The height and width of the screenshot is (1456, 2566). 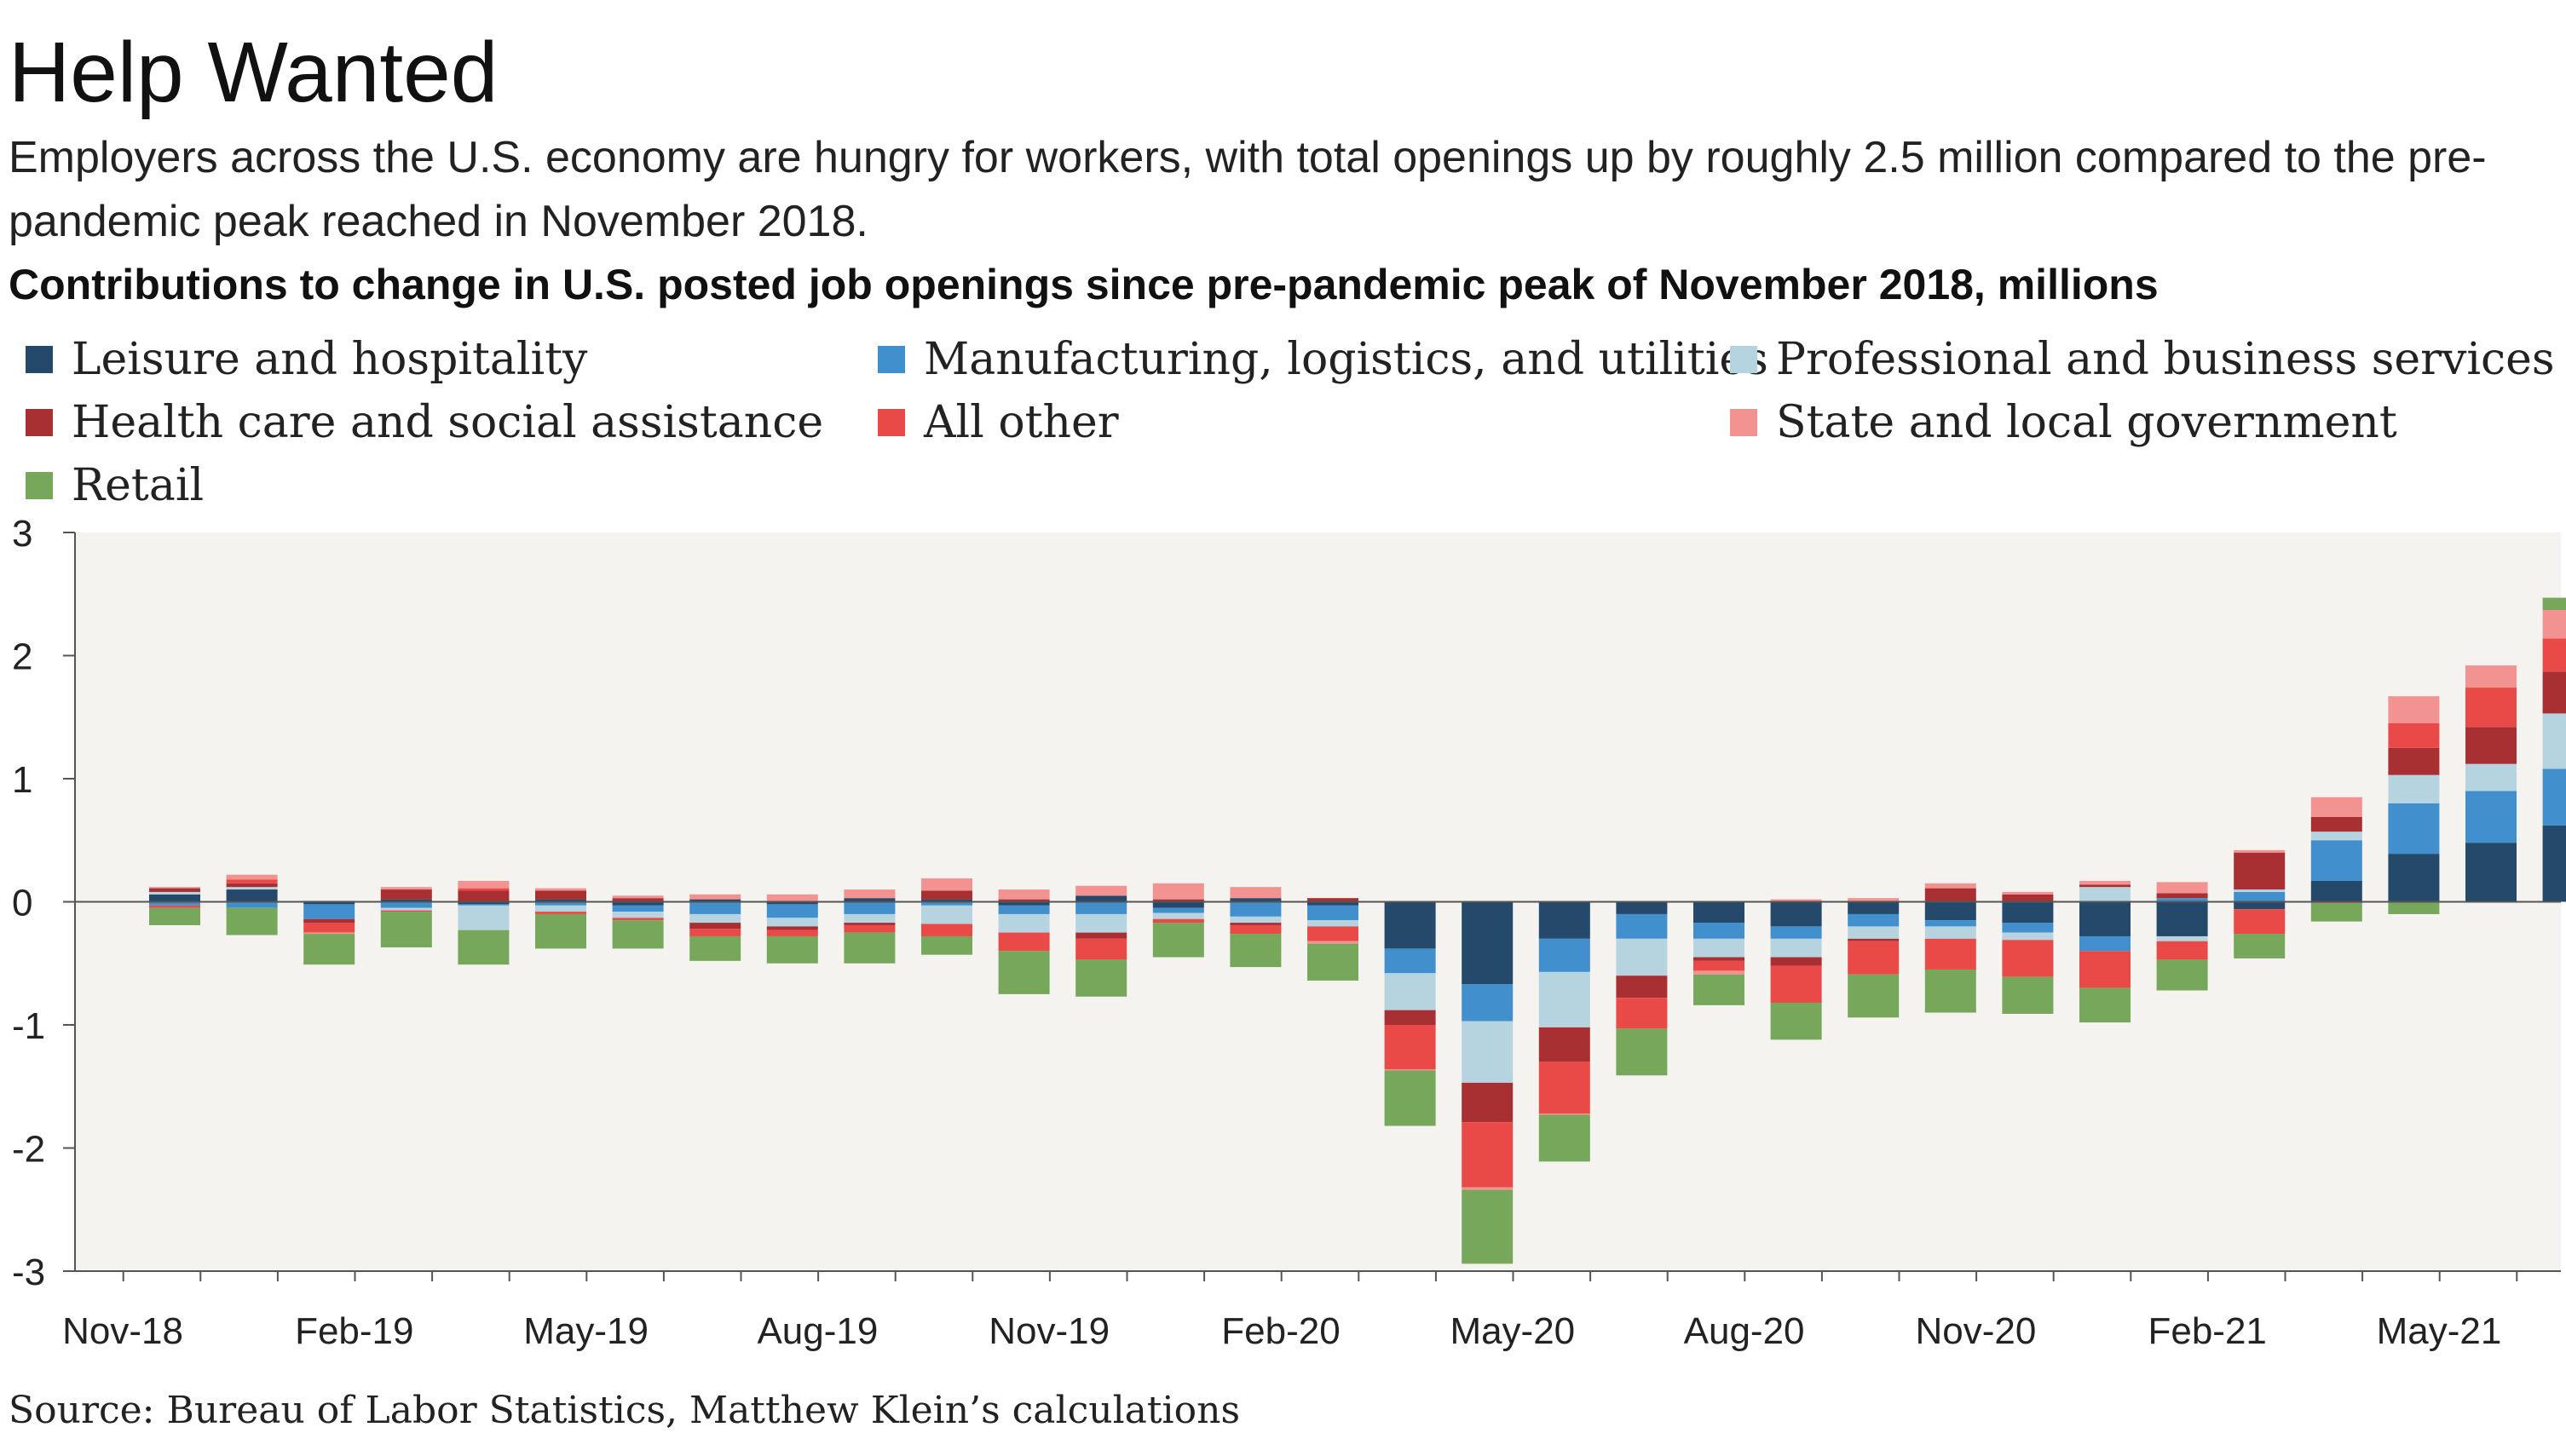 I want to click on x-tick-label: Aug-19, so click(x=817, y=1331).